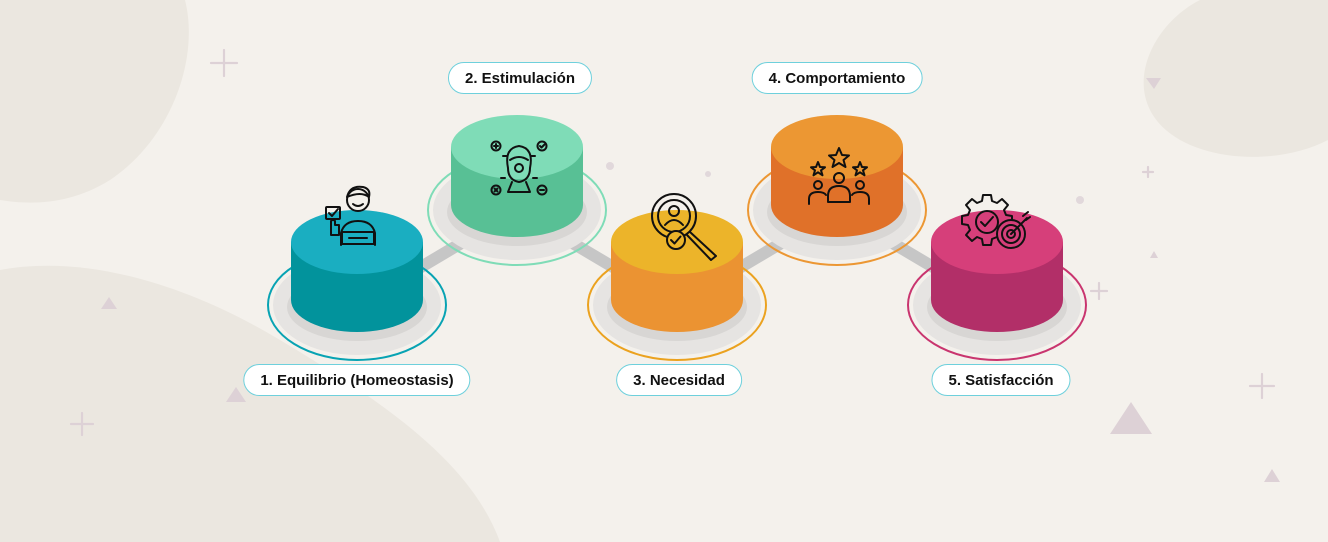  Describe the element at coordinates (520, 78) in the screenshot. I see `step-label-2: 2. Estimulación` at that location.